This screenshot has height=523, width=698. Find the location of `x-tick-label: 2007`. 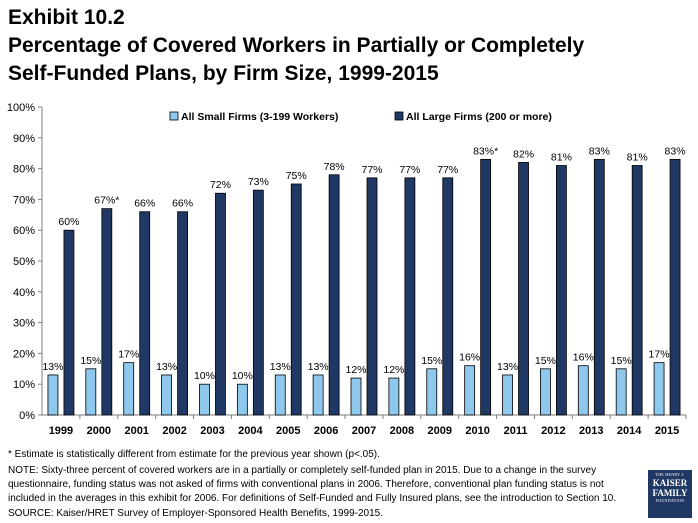

x-tick-label: 2007 is located at coordinates (364, 431).